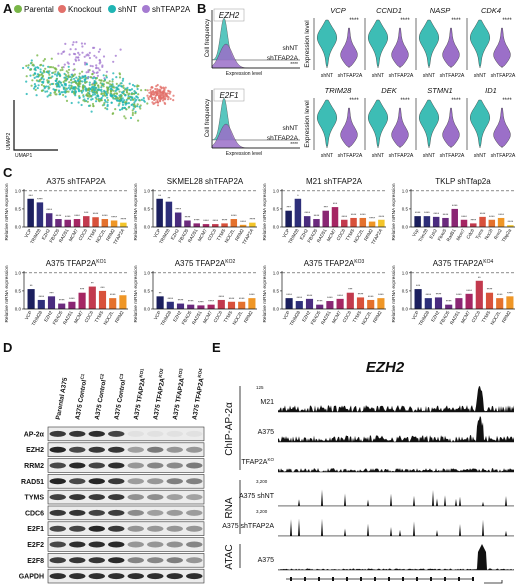 This screenshot has height=586, width=520. I want to click on axis-label: UMAP1, so click(23, 156).